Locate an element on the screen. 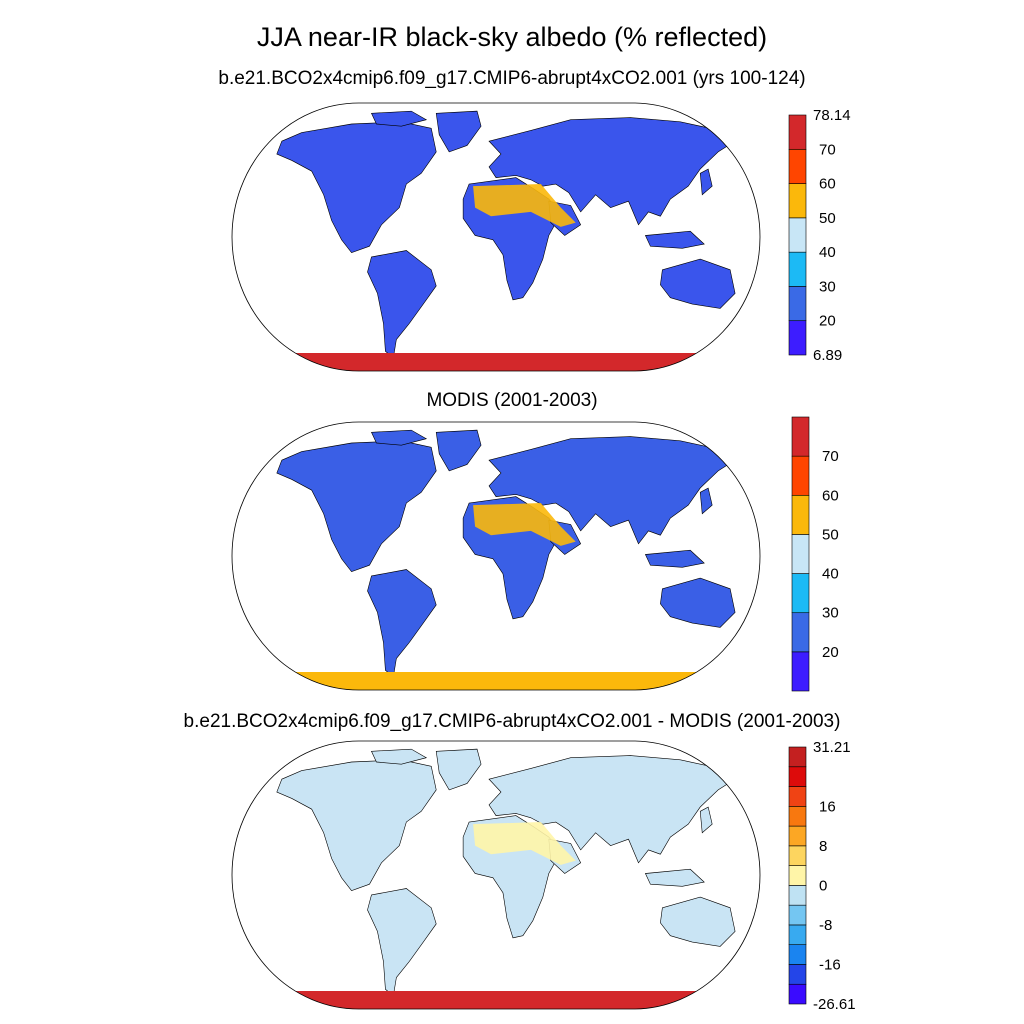 The height and width of the screenshot is (1024, 1024). colorbar-label: -16 is located at coordinates (830, 964).